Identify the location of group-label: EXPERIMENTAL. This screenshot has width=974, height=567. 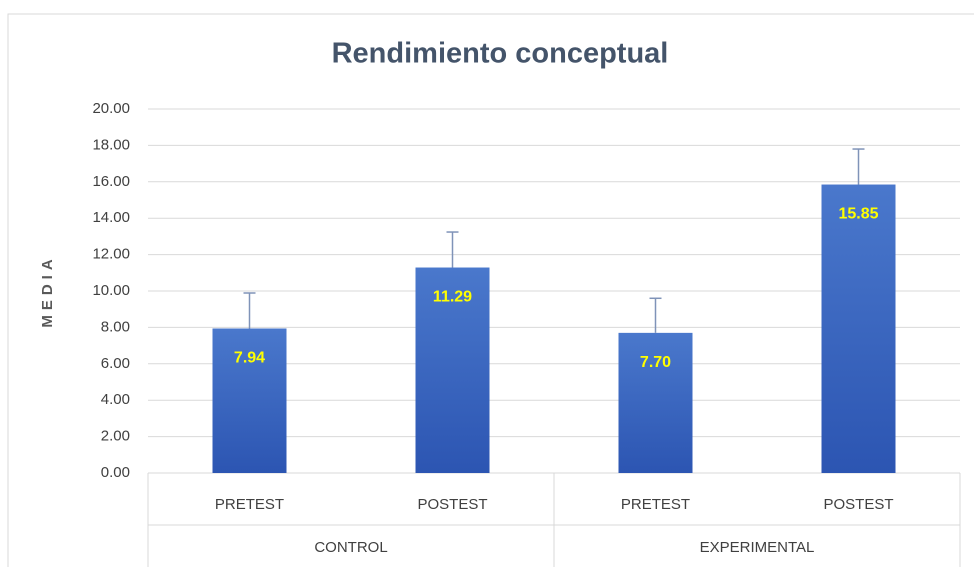
(757, 547).